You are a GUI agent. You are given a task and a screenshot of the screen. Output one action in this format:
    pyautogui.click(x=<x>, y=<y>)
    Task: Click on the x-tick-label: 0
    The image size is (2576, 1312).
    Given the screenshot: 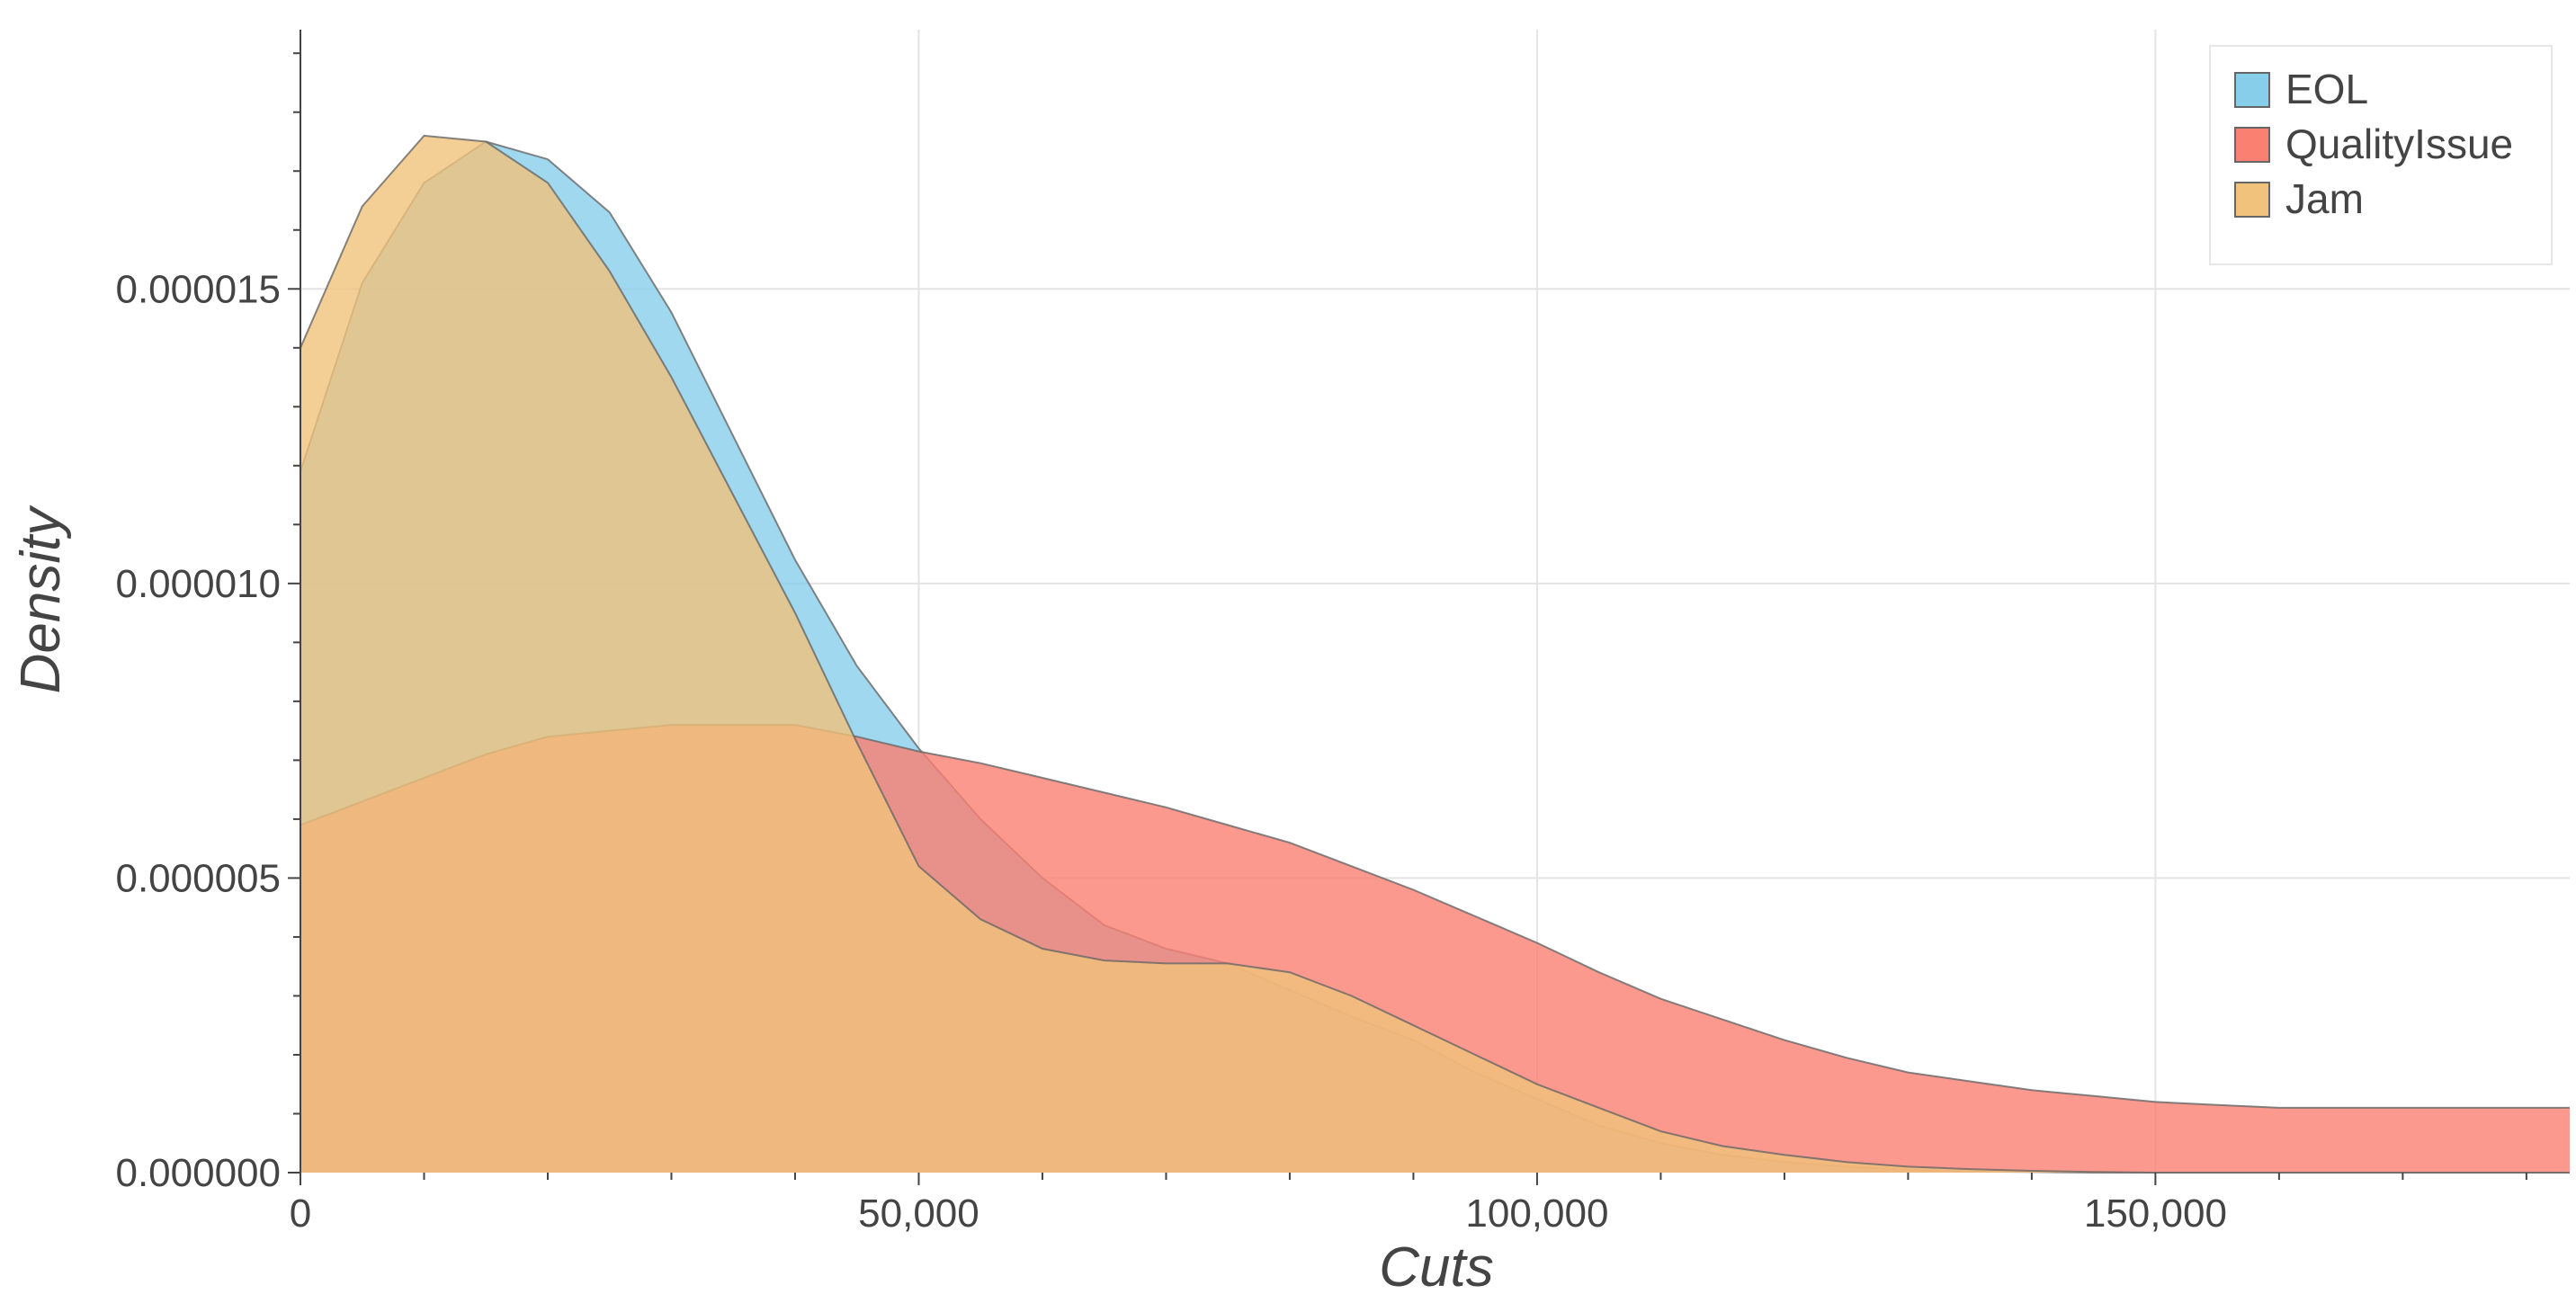 What is the action you would take?
    pyautogui.click(x=300, y=1214)
    